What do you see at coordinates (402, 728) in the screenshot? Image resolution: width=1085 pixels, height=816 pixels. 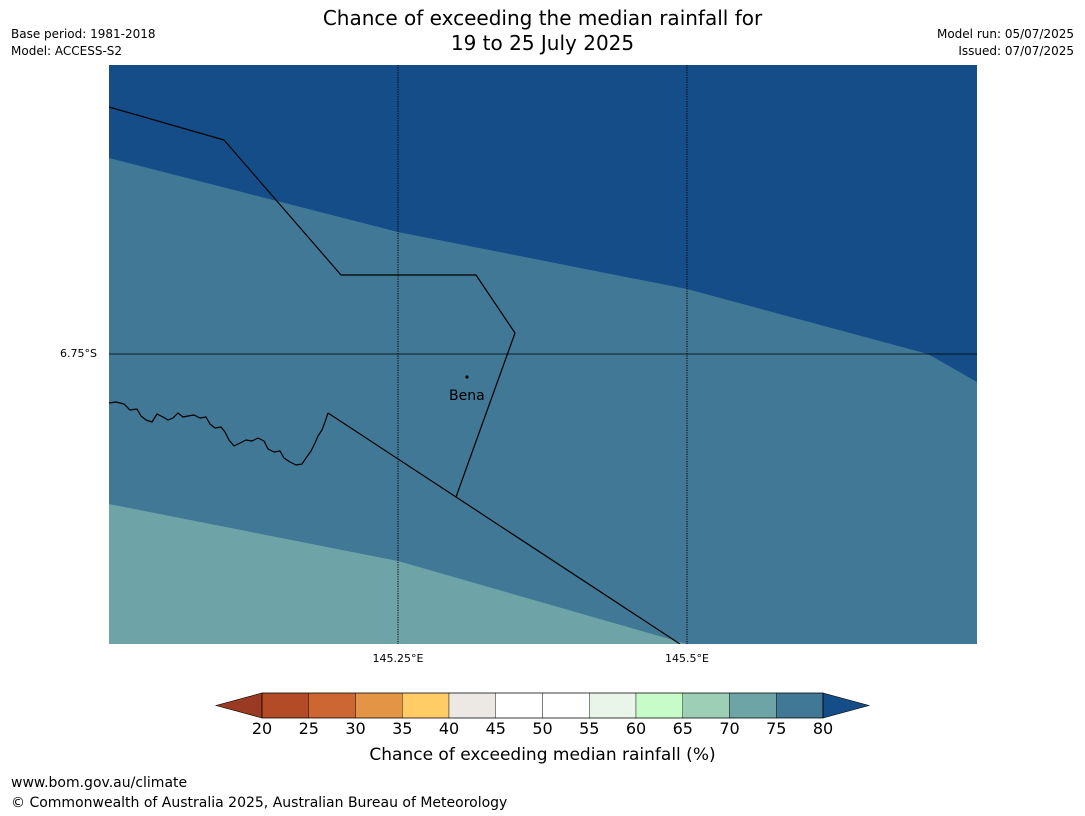 I see `colorbar-tick-35: 35` at bounding box center [402, 728].